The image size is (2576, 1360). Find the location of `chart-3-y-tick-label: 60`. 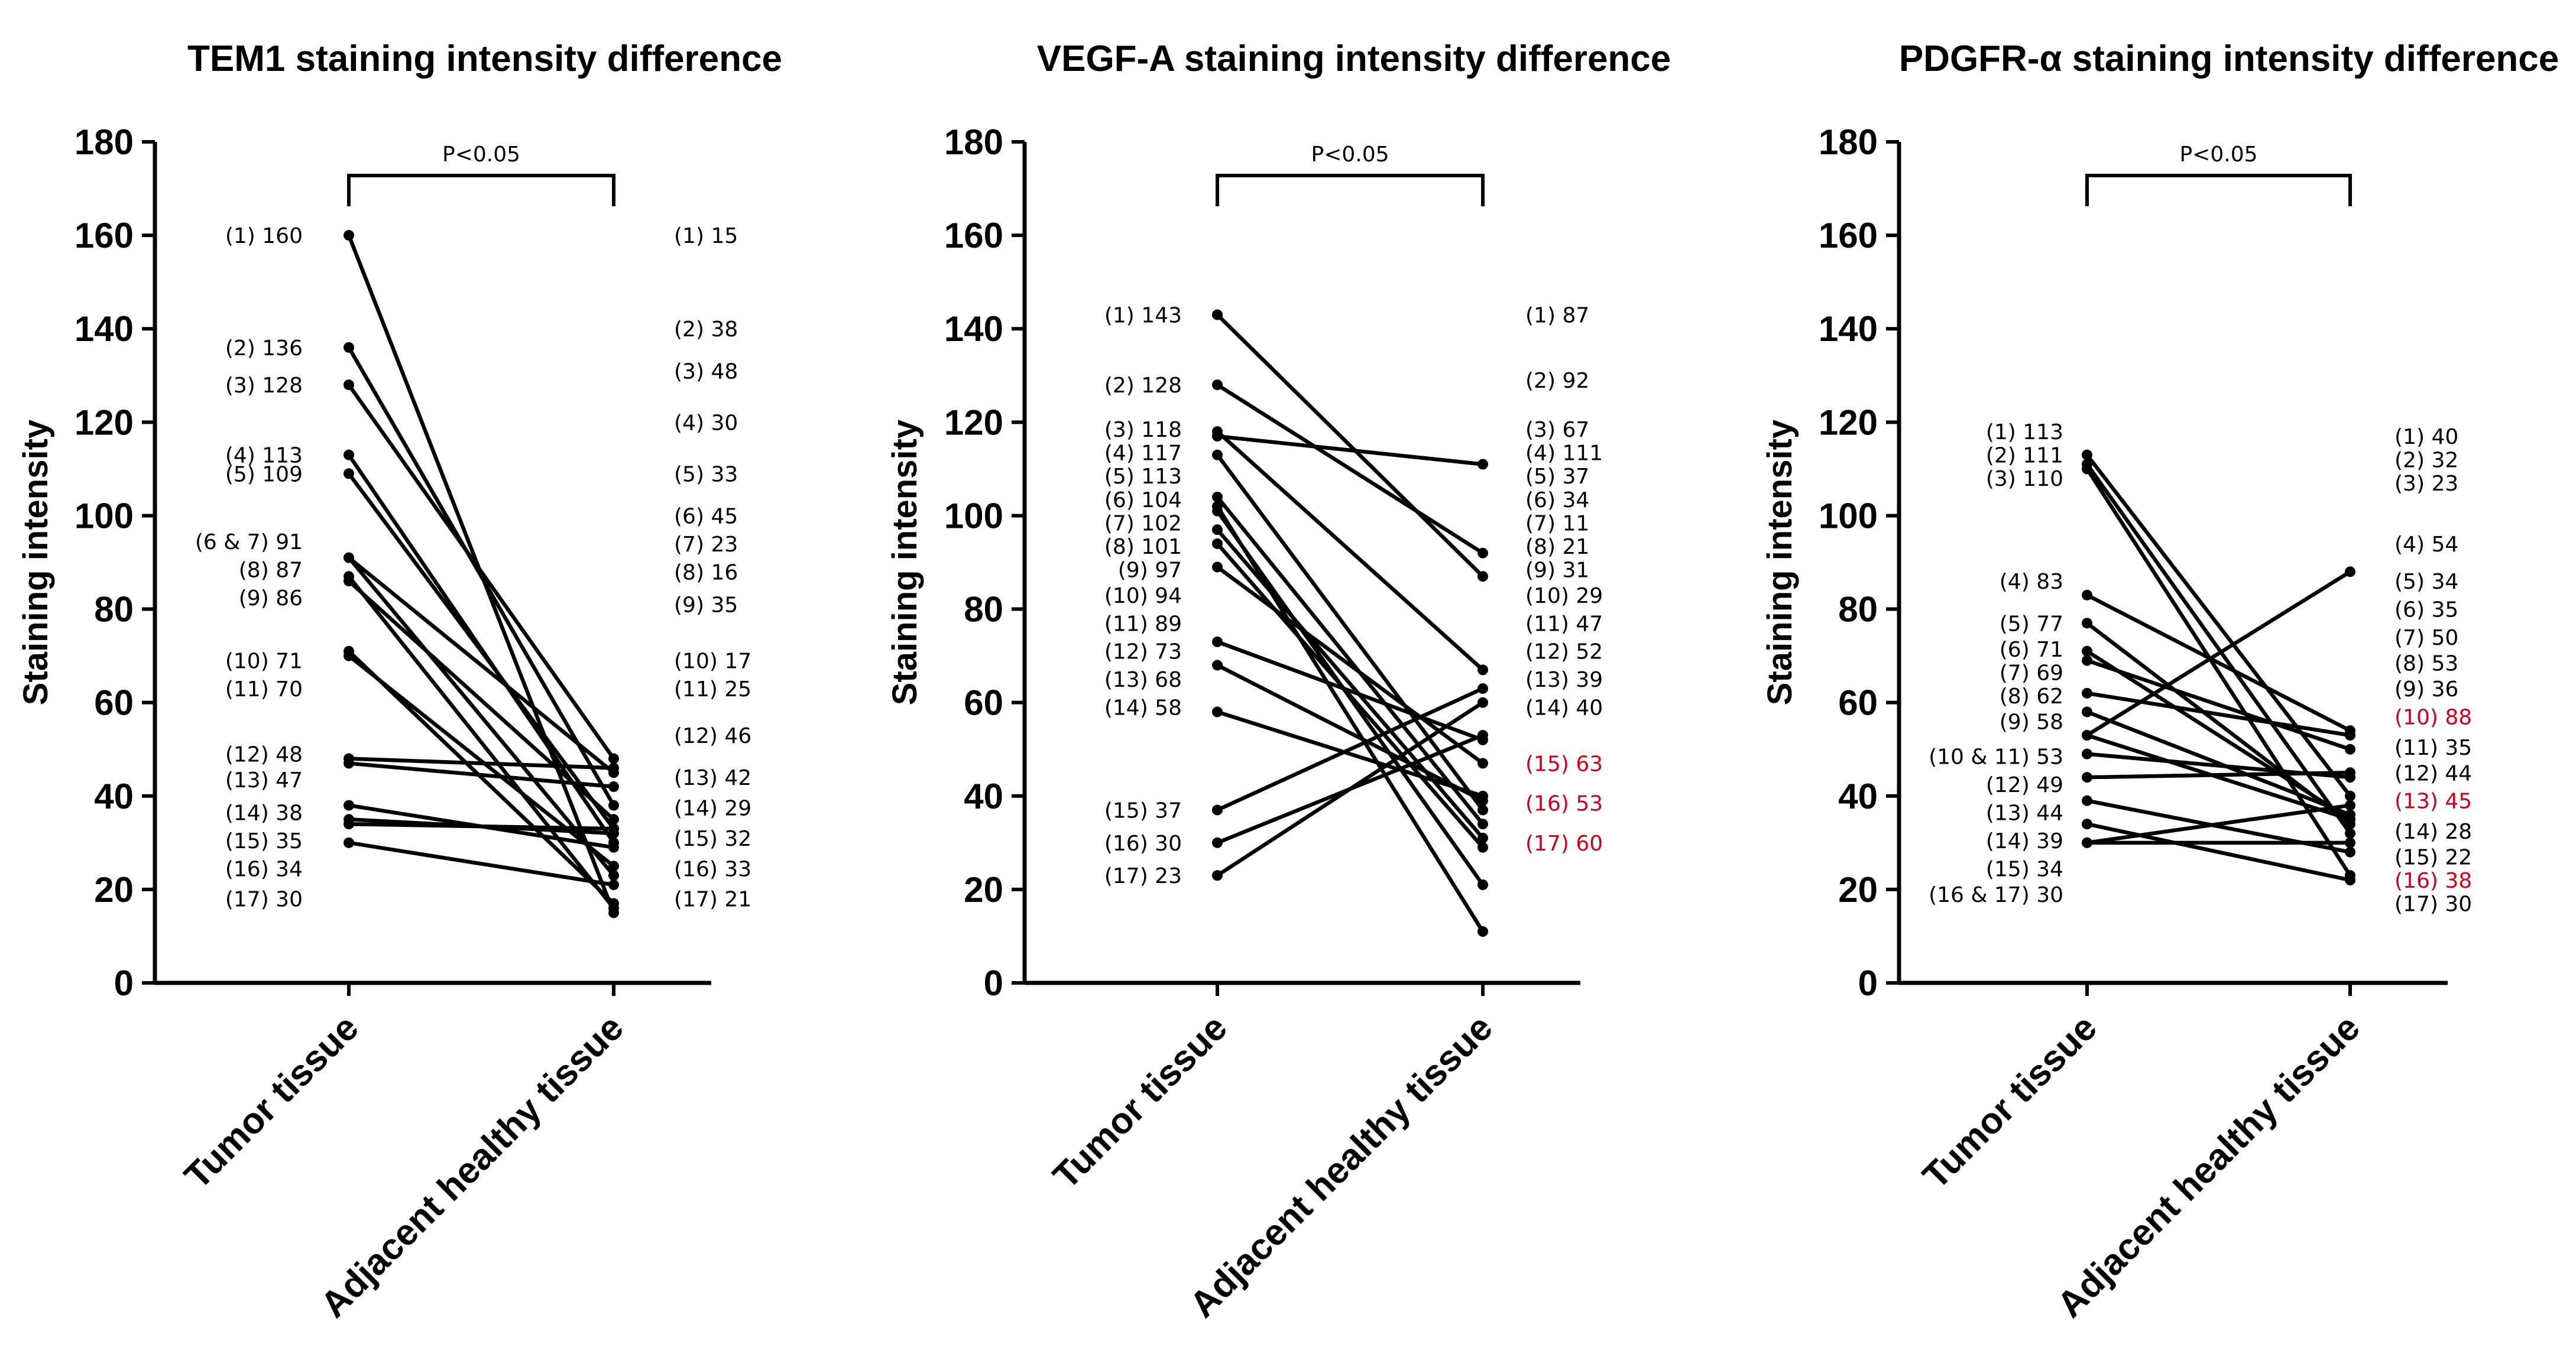

chart-3-y-tick-label: 60 is located at coordinates (1858, 703).